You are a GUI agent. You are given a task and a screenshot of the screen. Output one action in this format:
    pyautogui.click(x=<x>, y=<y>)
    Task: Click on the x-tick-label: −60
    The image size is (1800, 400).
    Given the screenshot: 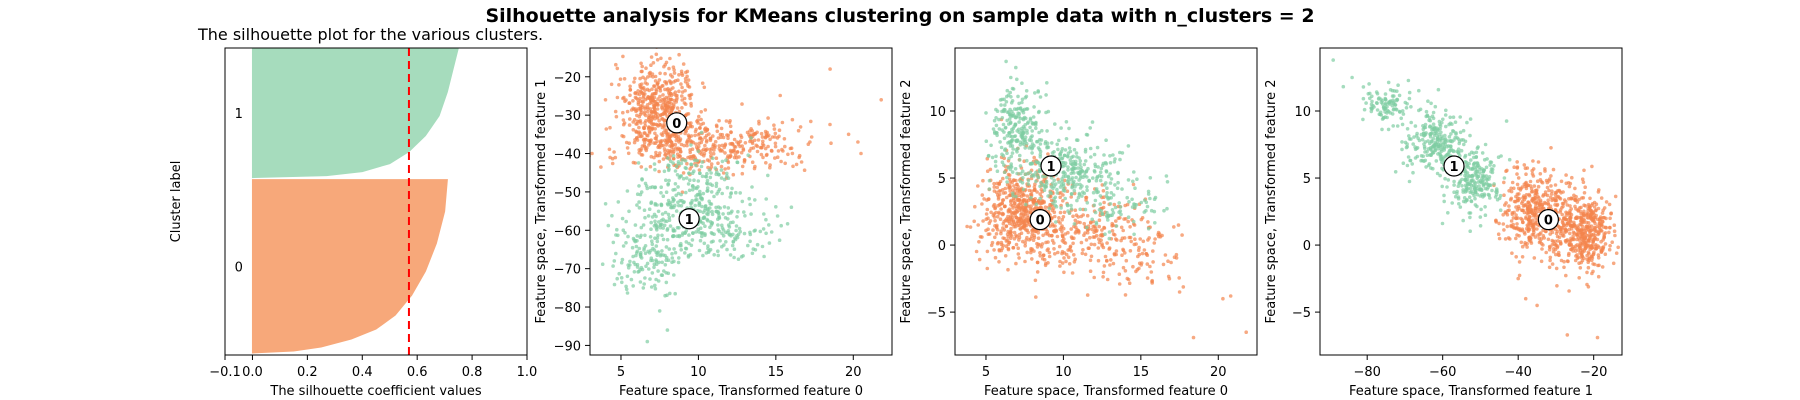 What is the action you would take?
    pyautogui.click(x=1442, y=372)
    